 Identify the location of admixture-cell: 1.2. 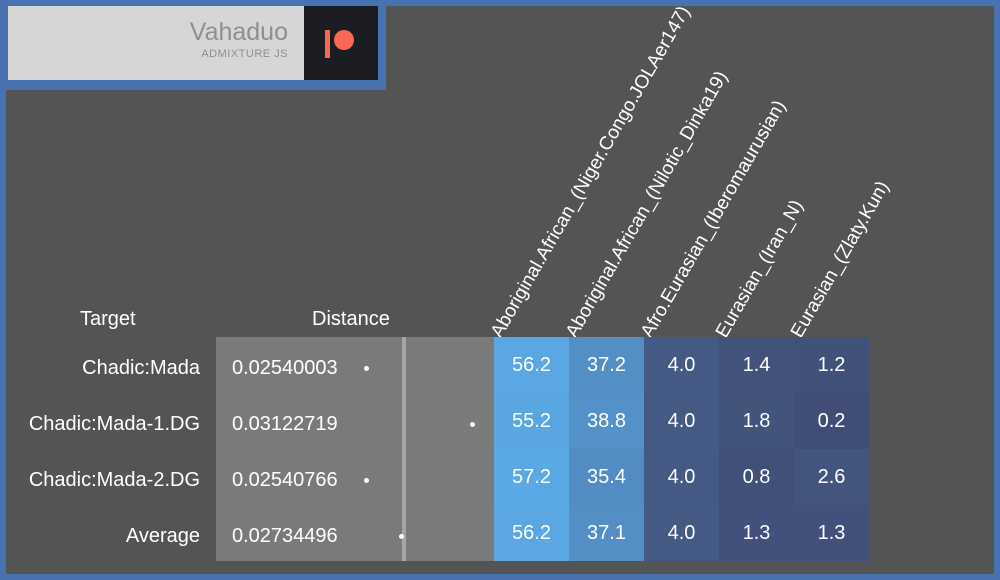
(831, 365).